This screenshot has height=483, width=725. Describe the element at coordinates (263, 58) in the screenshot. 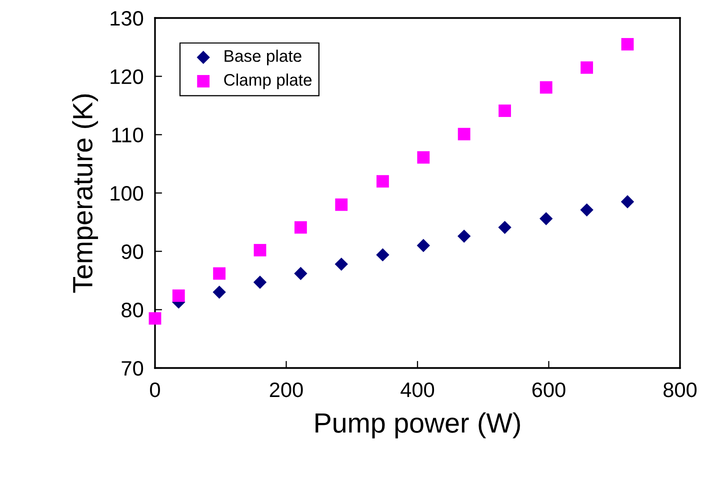

I see `legend-label: Base plate` at that location.